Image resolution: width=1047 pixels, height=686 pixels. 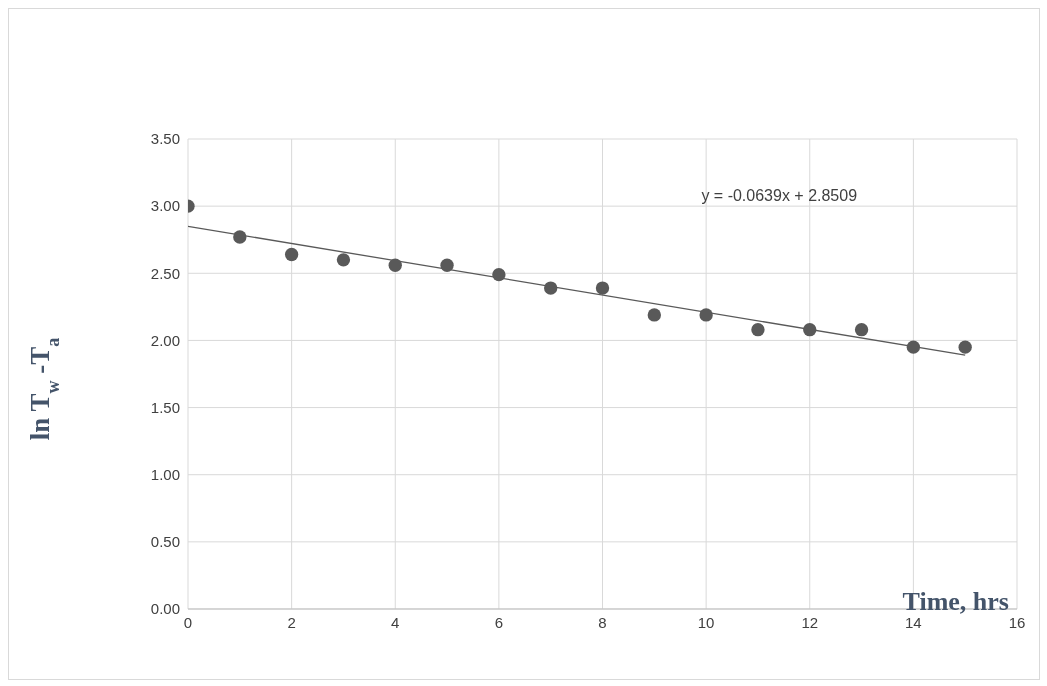 What do you see at coordinates (165, 340) in the screenshot?
I see `y-tick-label: 2.00` at bounding box center [165, 340].